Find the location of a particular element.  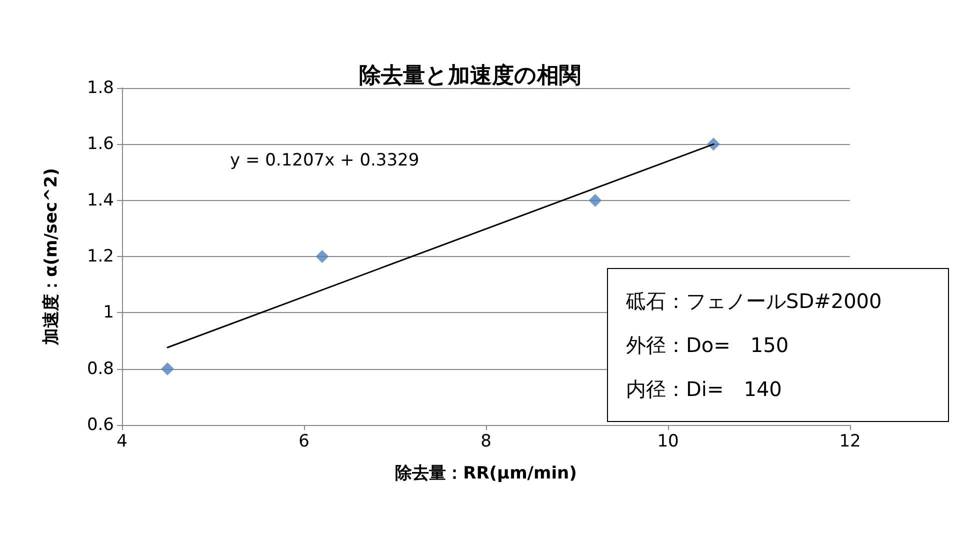

y-tick-label: 0.8 is located at coordinates (100, 368).